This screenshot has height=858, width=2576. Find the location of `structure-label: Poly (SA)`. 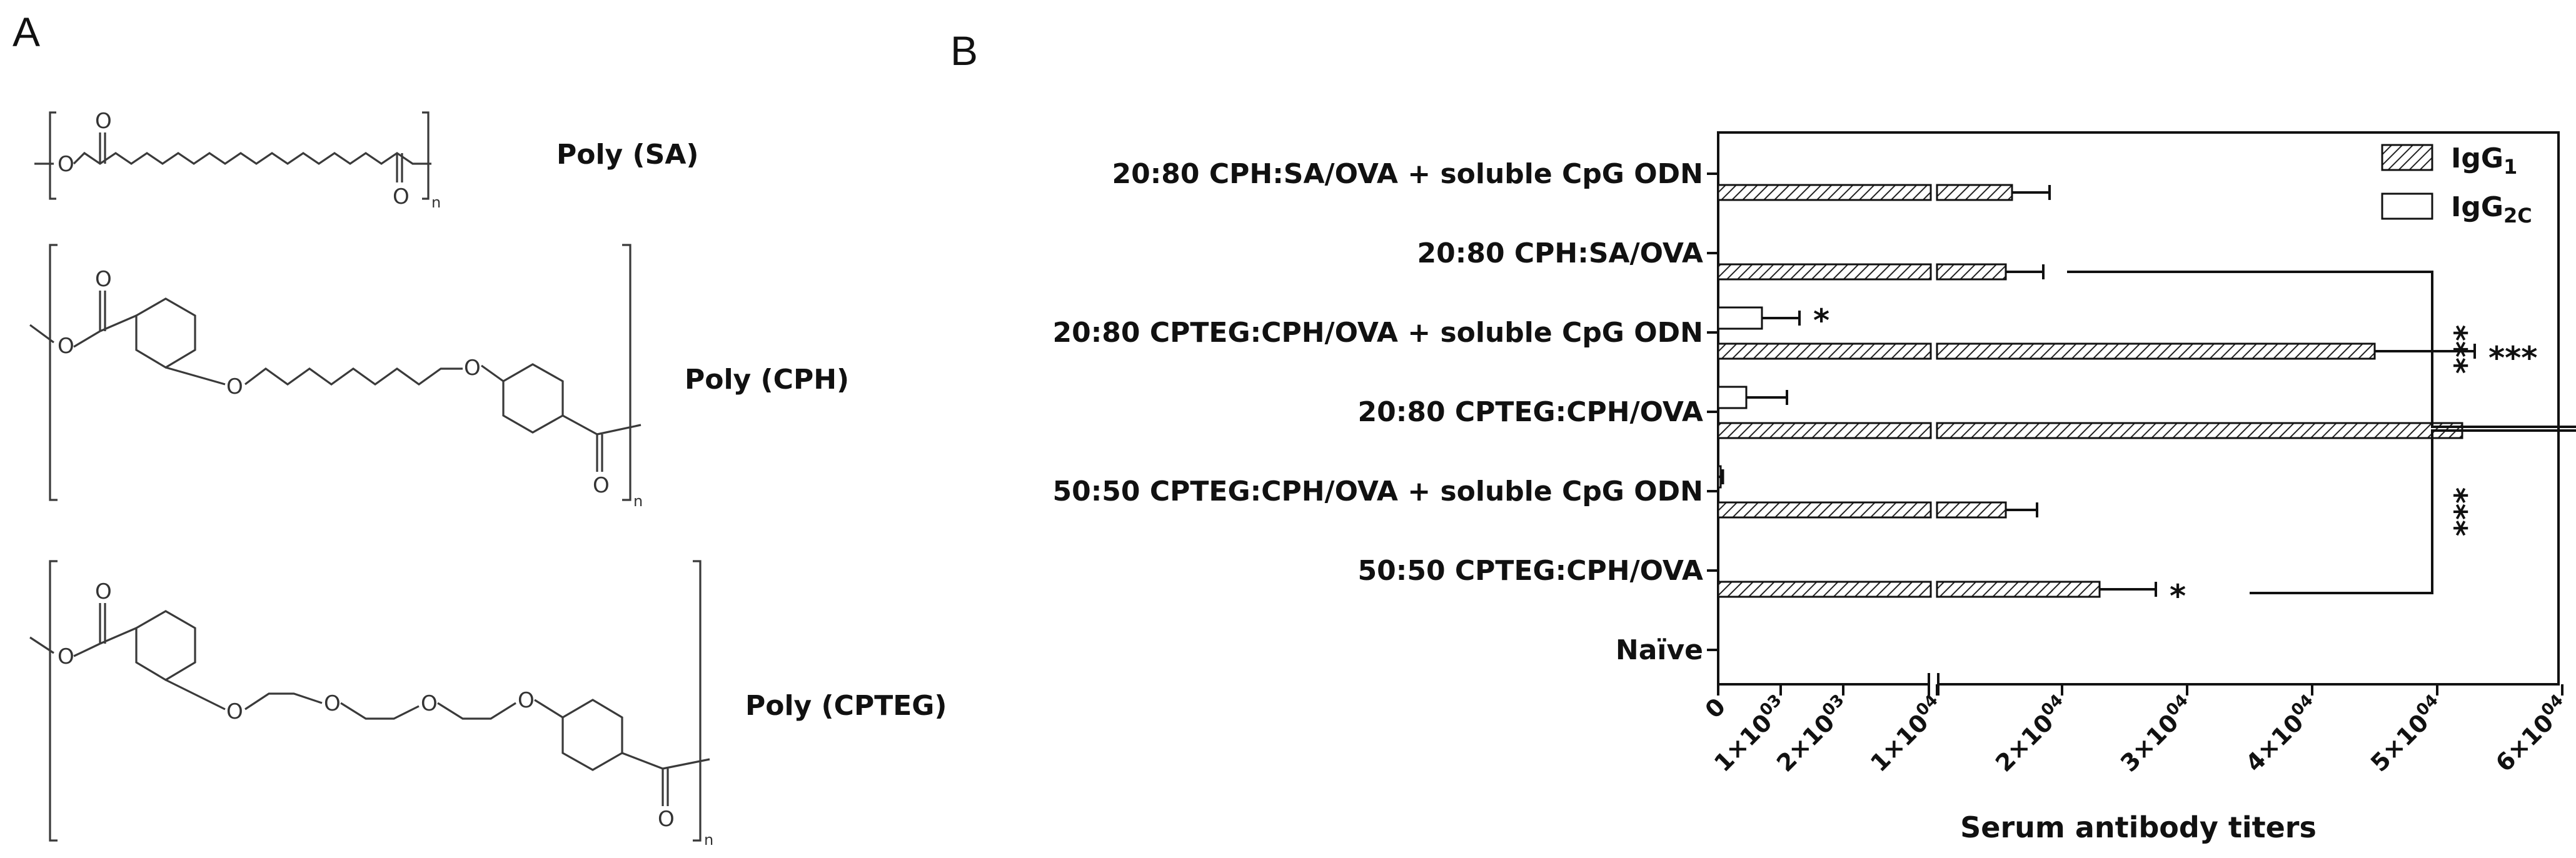

structure-label: Poly (SA) is located at coordinates (627, 155).